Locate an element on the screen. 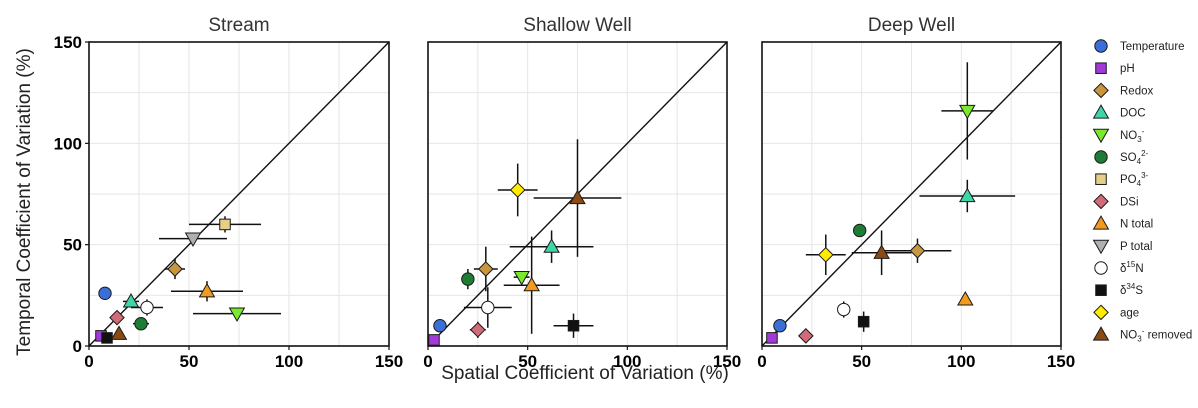  legend-label: DSi is located at coordinates (1129, 202).